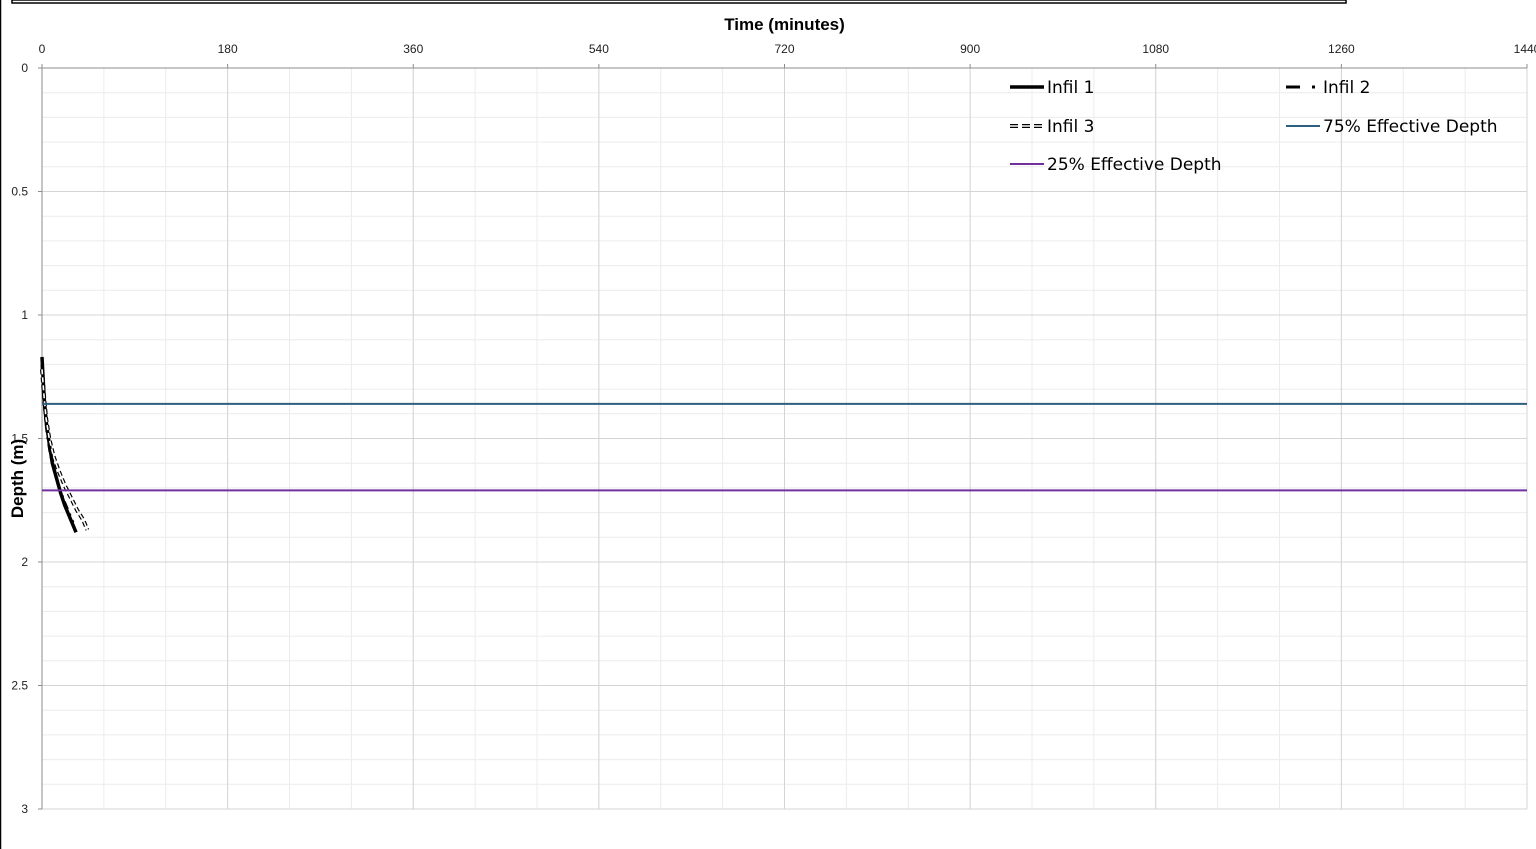  I want to click on legend-item-infil-2-label: Infil 2, so click(1346, 88).